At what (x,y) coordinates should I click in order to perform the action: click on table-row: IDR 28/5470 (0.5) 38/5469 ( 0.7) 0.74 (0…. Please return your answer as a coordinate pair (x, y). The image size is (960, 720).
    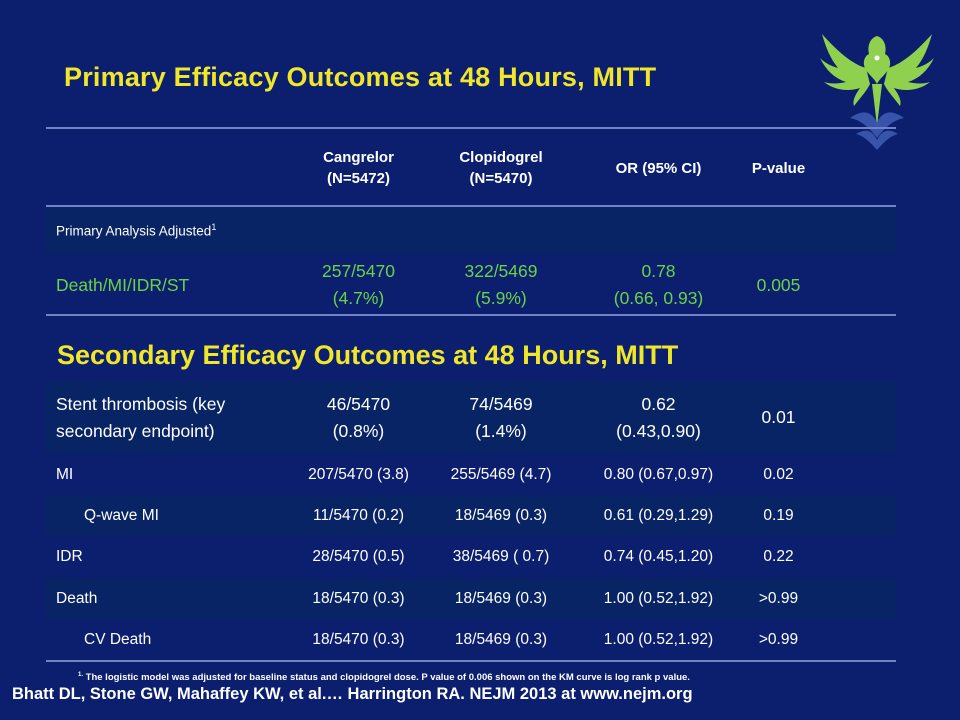
    Looking at the image, I should click on (471, 557).